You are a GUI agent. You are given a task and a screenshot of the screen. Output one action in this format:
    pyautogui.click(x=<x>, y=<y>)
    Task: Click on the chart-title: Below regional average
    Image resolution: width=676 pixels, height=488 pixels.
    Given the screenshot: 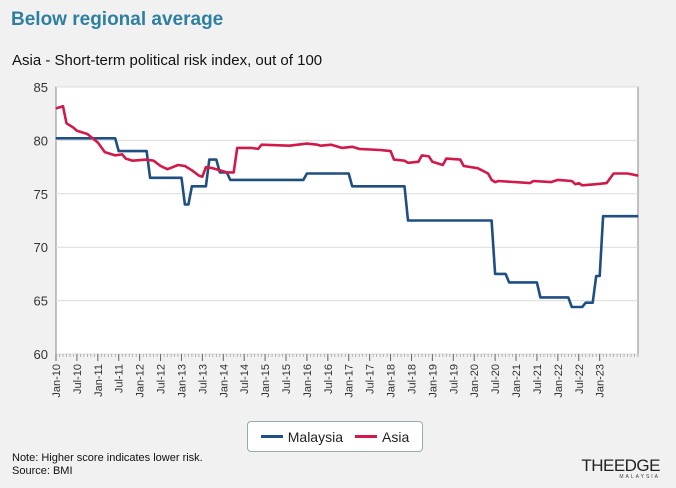 What is the action you would take?
    pyautogui.click(x=117, y=19)
    